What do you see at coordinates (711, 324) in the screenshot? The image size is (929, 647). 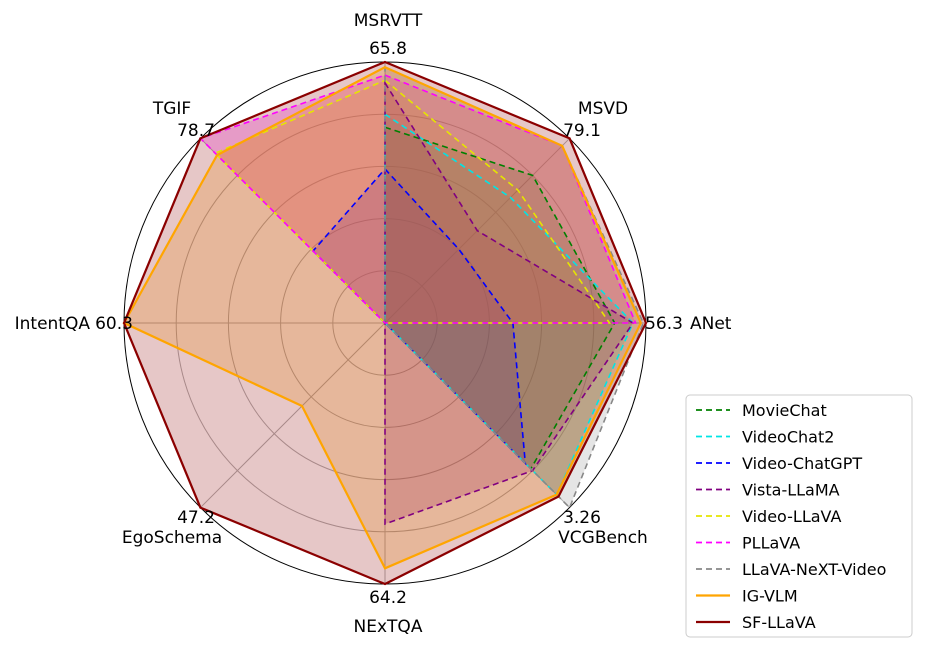 I see `axis-label-anet: ANet` at bounding box center [711, 324].